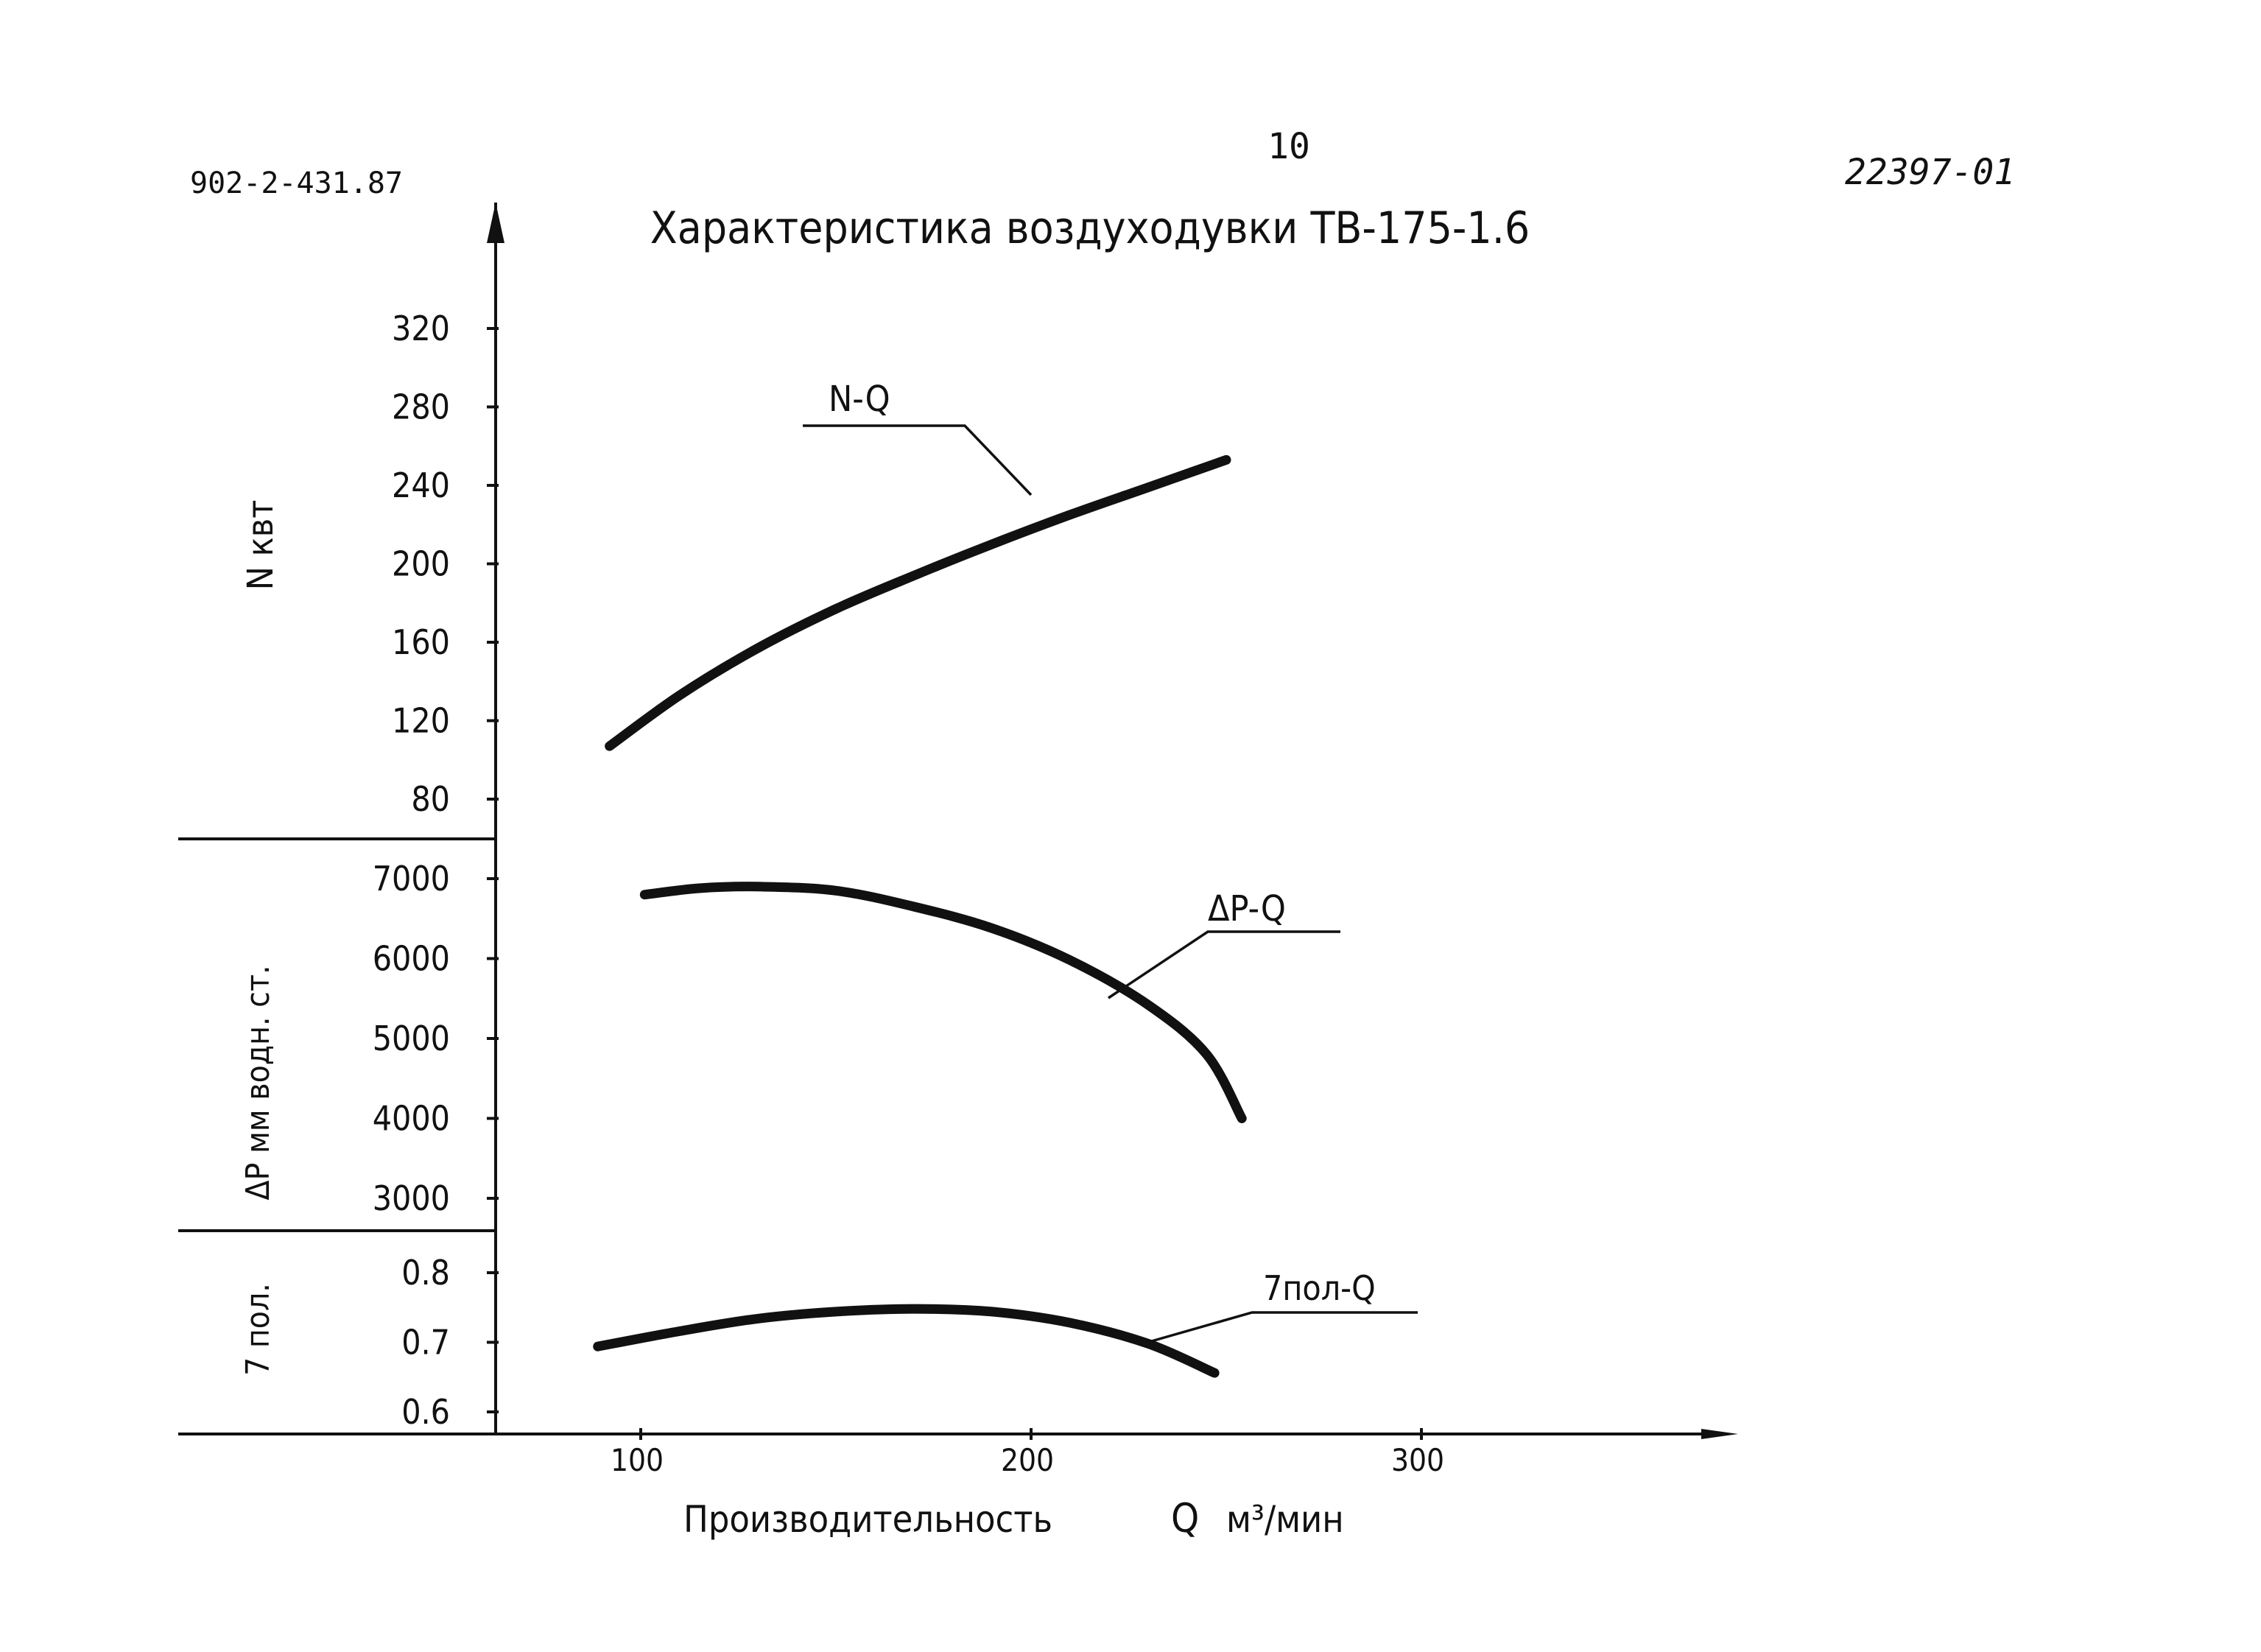 The height and width of the screenshot is (1652, 2261). Describe the element at coordinates (421, 328) in the screenshot. I see `y-tick-label-power-6: 320` at that location.